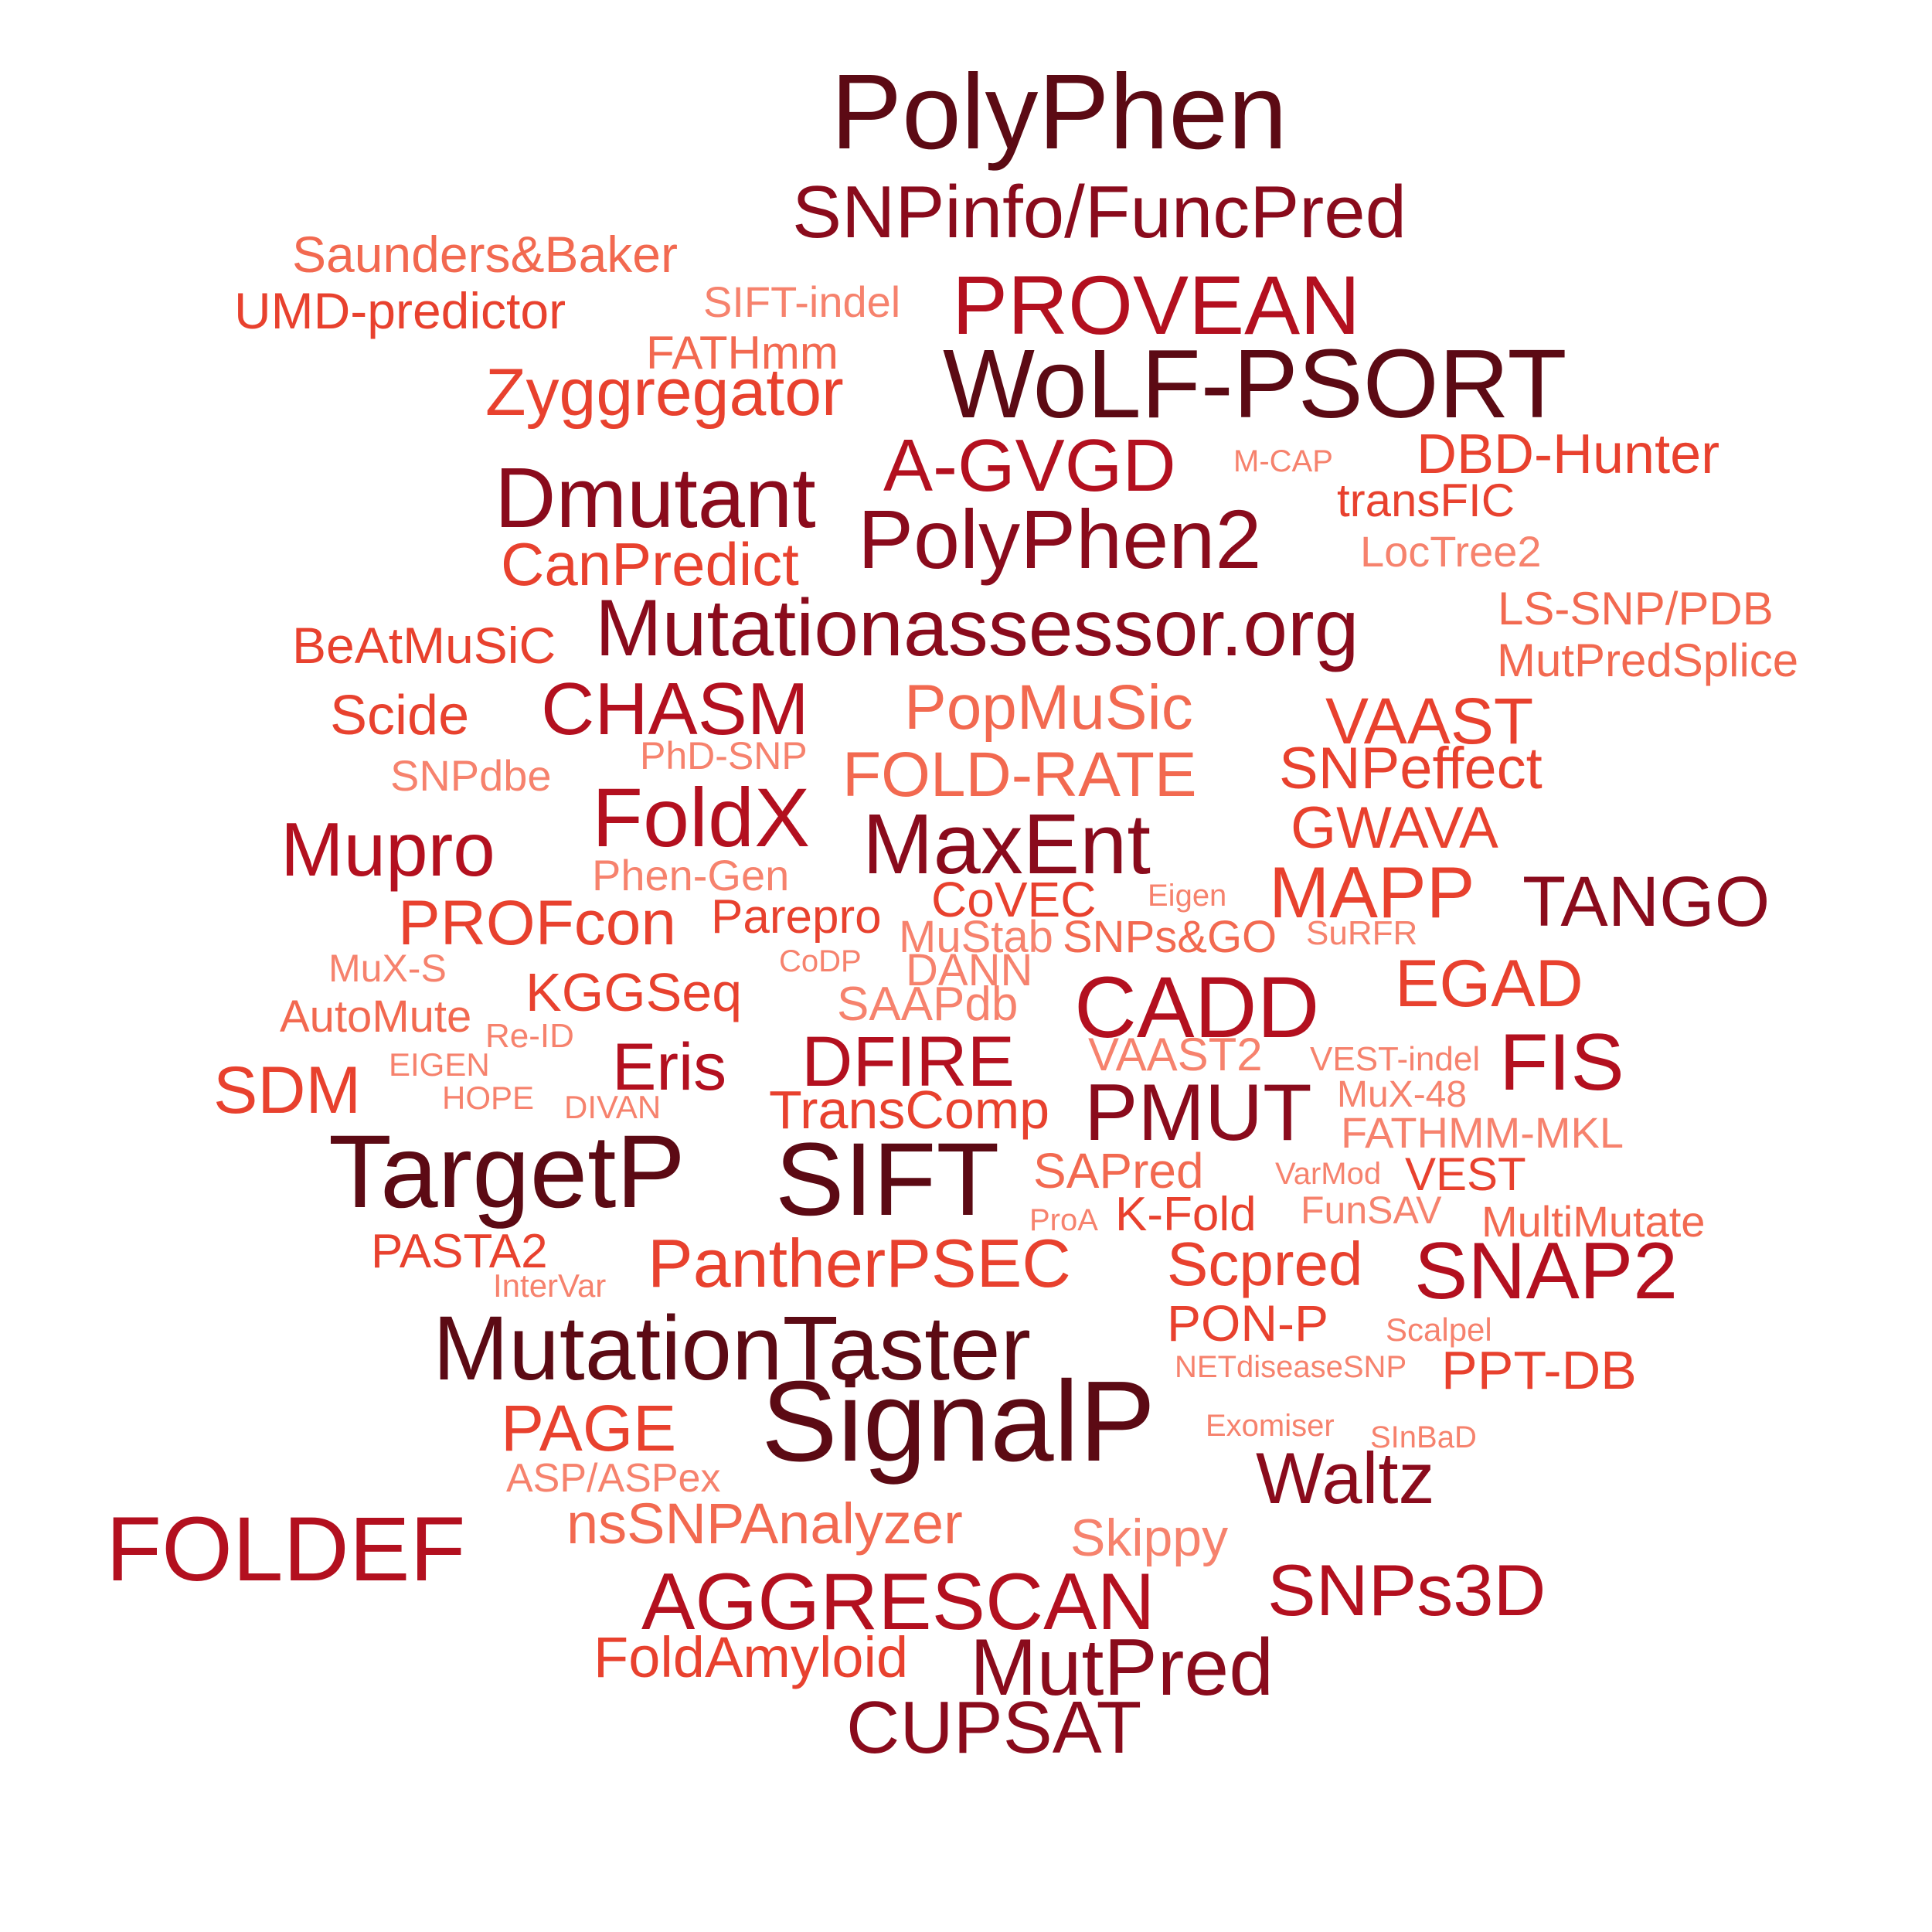 The image size is (1932, 1932). I want to click on word-wolf-psort: WoLF-PSORT, so click(1255, 383).